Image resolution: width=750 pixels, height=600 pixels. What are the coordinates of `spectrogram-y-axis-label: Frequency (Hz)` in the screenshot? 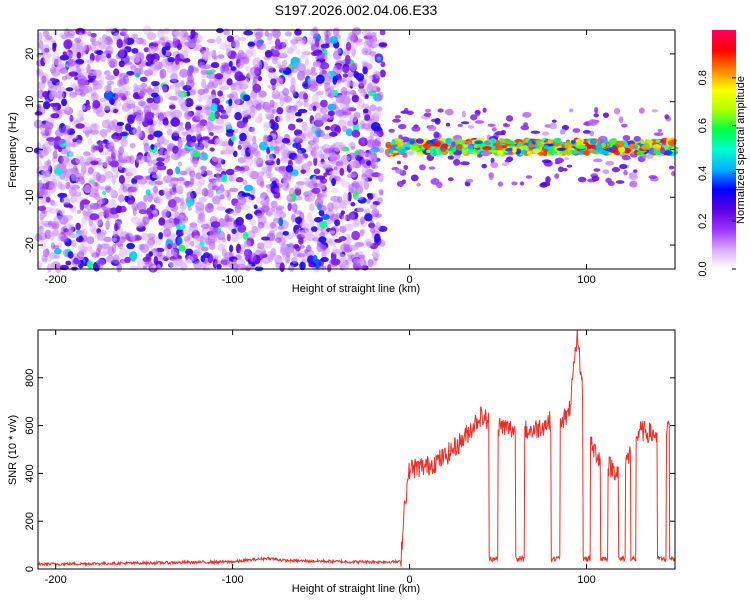 It's located at (13, 150).